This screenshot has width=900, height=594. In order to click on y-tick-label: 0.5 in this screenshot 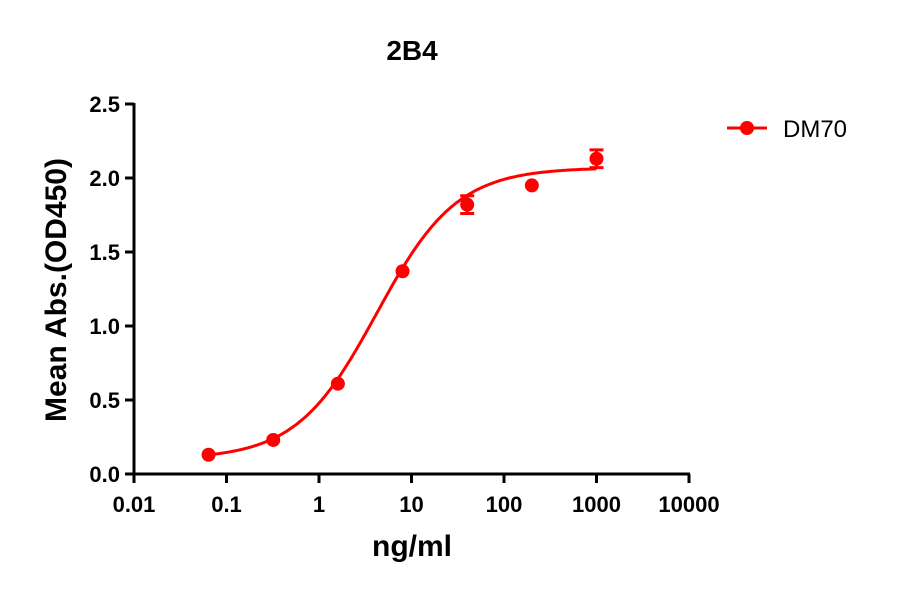, I will do `click(104, 400)`.